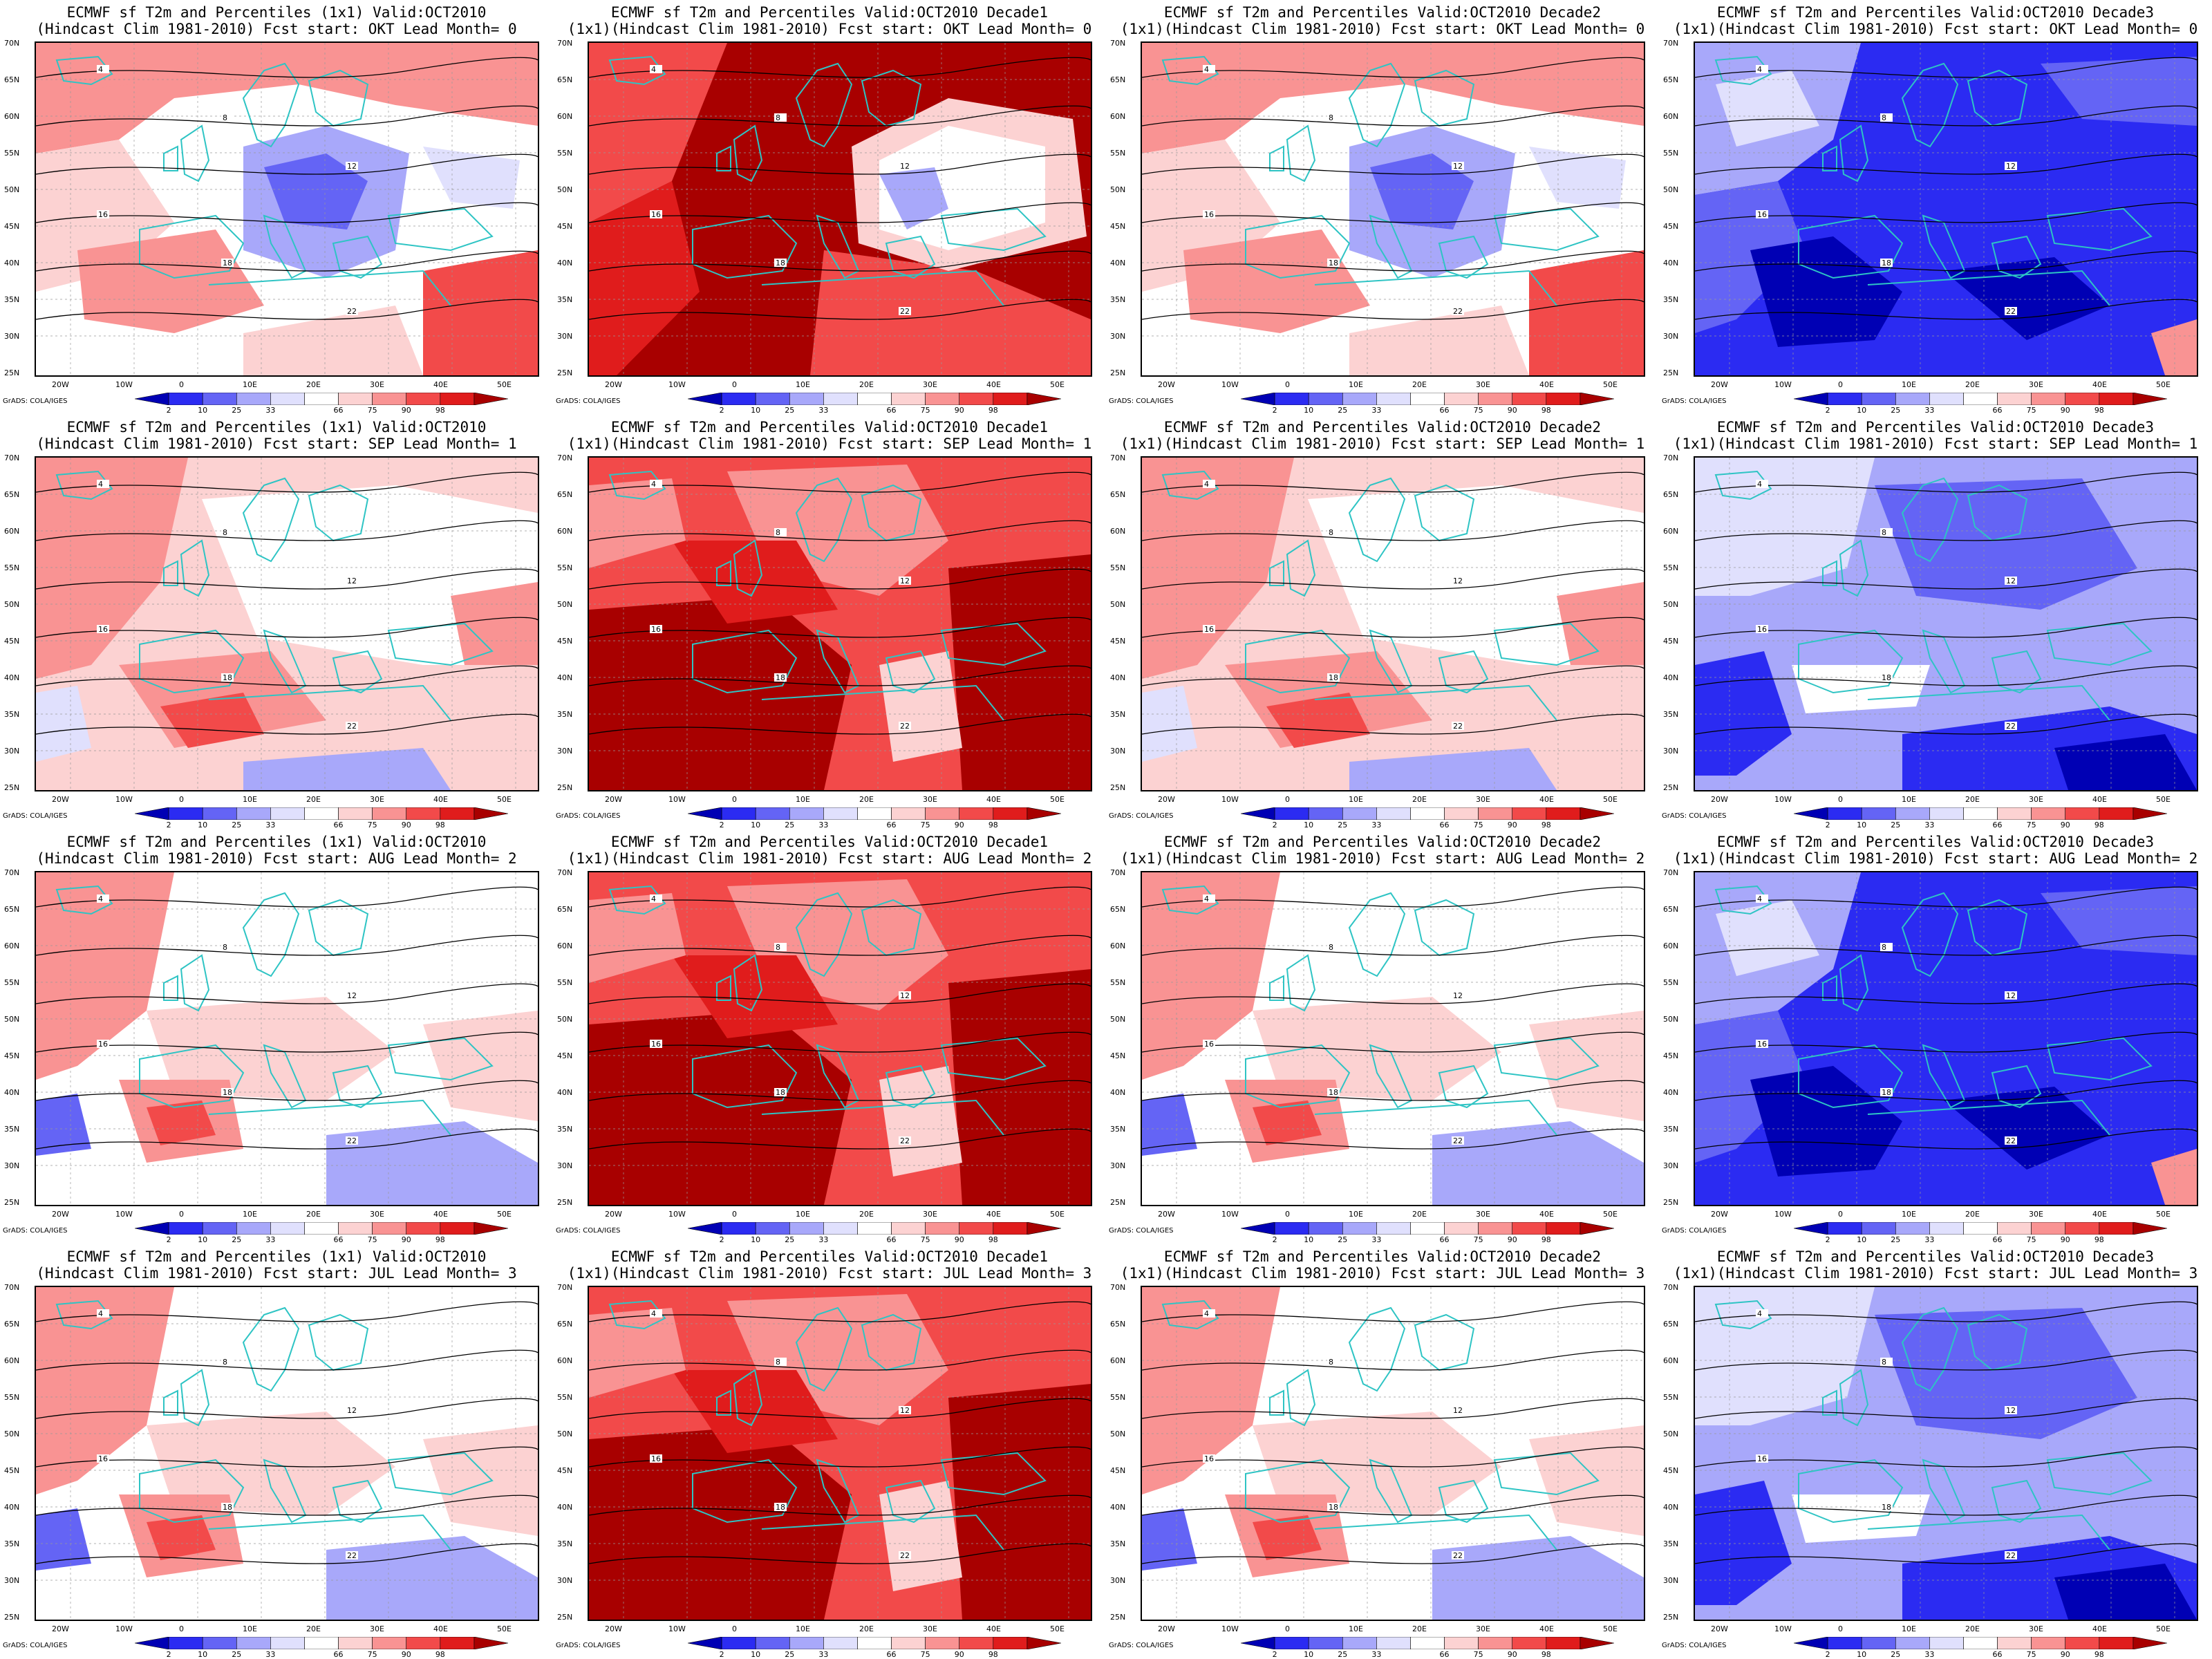 The height and width of the screenshot is (1659, 2212). I want to click on colorbar-label: 75, so click(2031, 1654).